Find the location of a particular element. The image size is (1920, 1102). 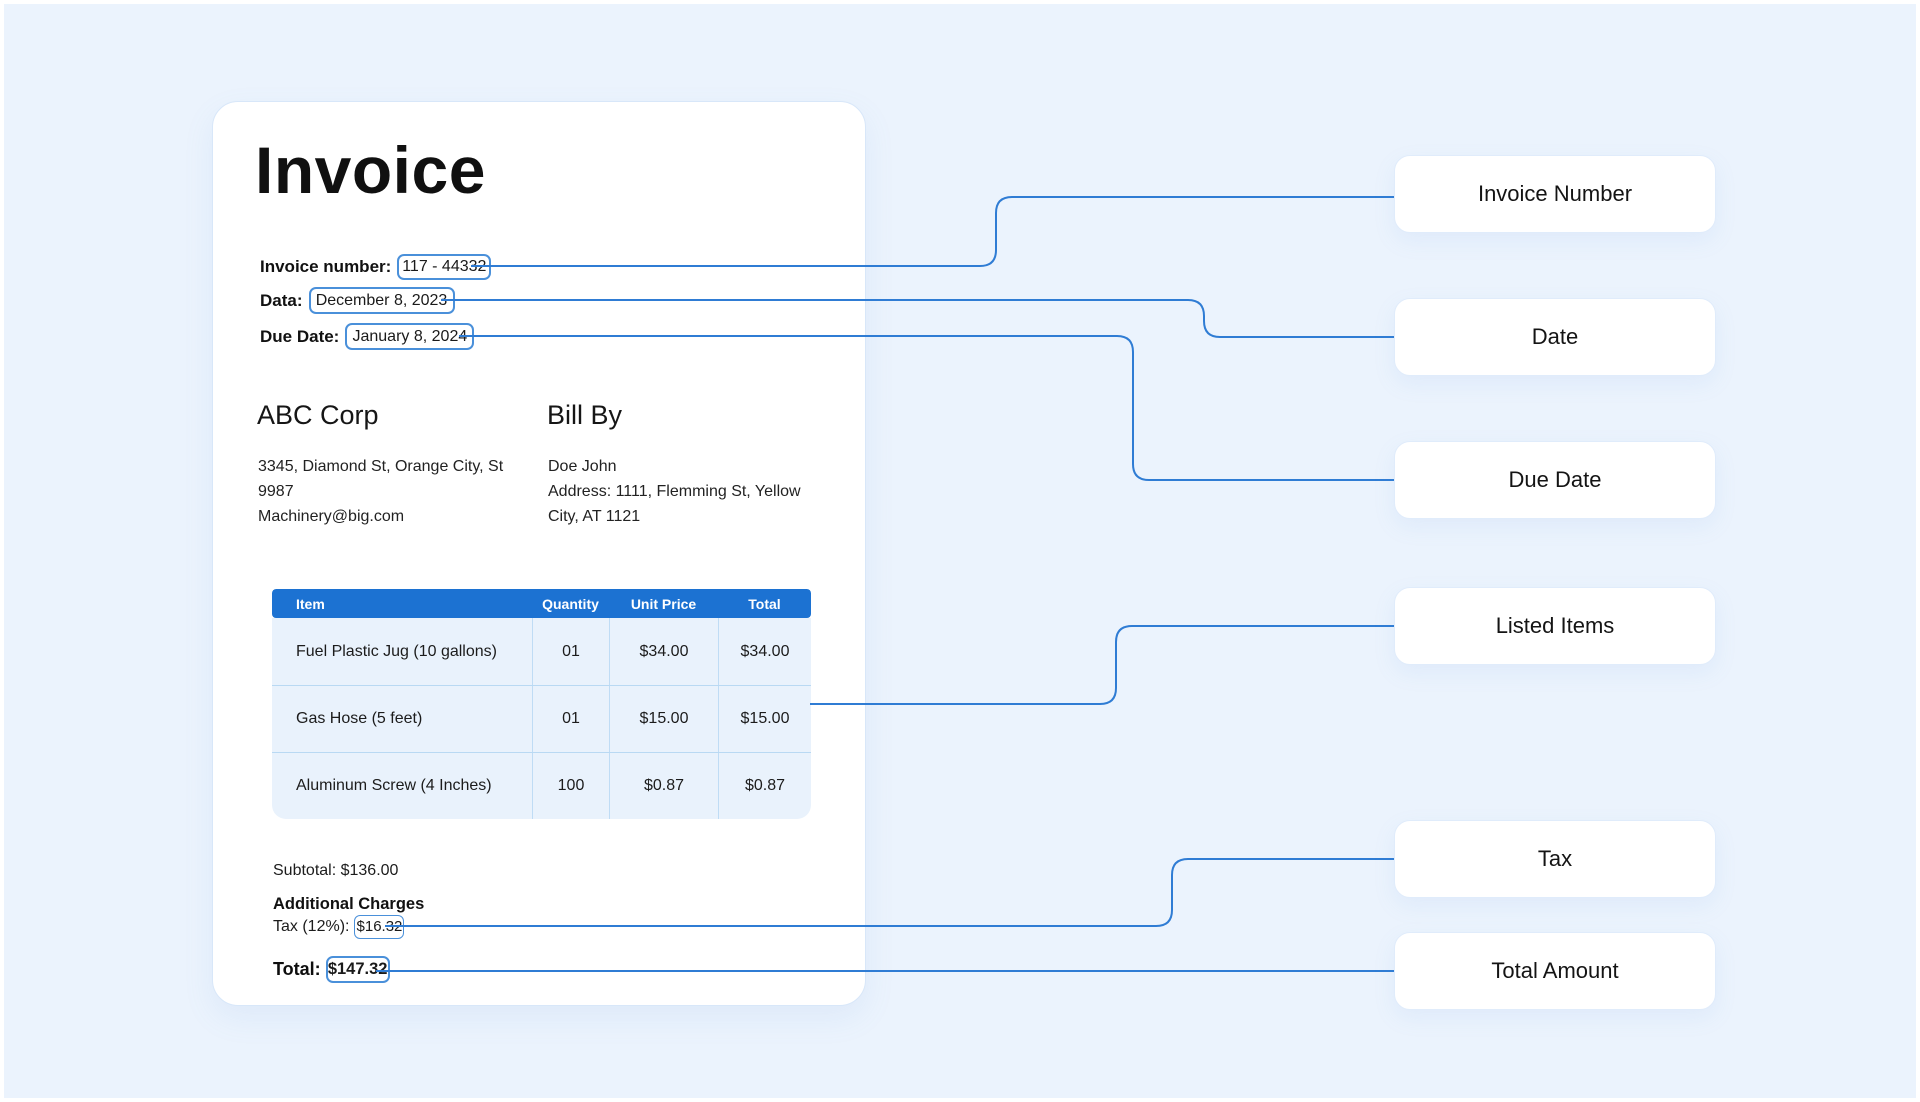

invoice-date-value: December 8, 2023 is located at coordinates (381, 300).